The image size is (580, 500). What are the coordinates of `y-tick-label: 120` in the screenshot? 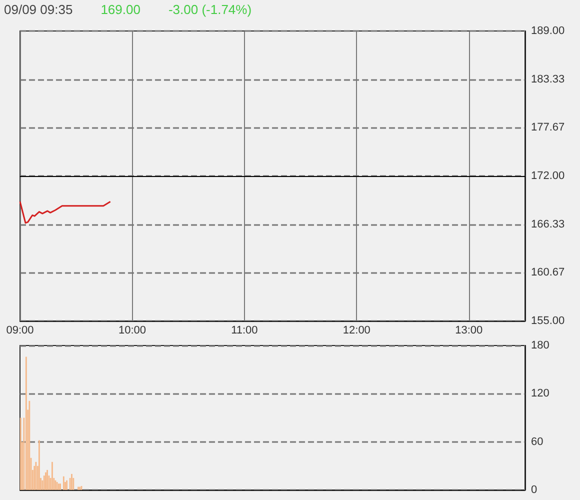 It's located at (540, 394).